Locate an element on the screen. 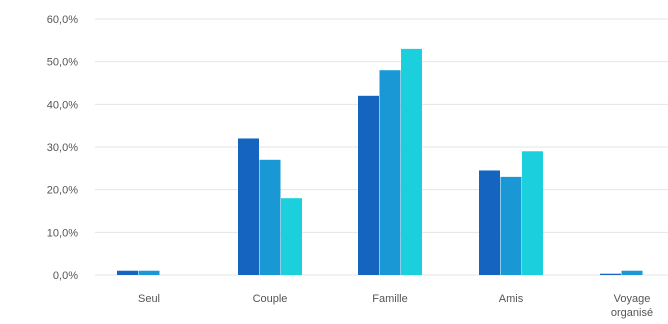 This screenshot has width=668, height=324. y-axis: 0,0% 10,0% 20,0% 30,0% 40,0% 50,0% 60,0% is located at coordinates (62, 148).